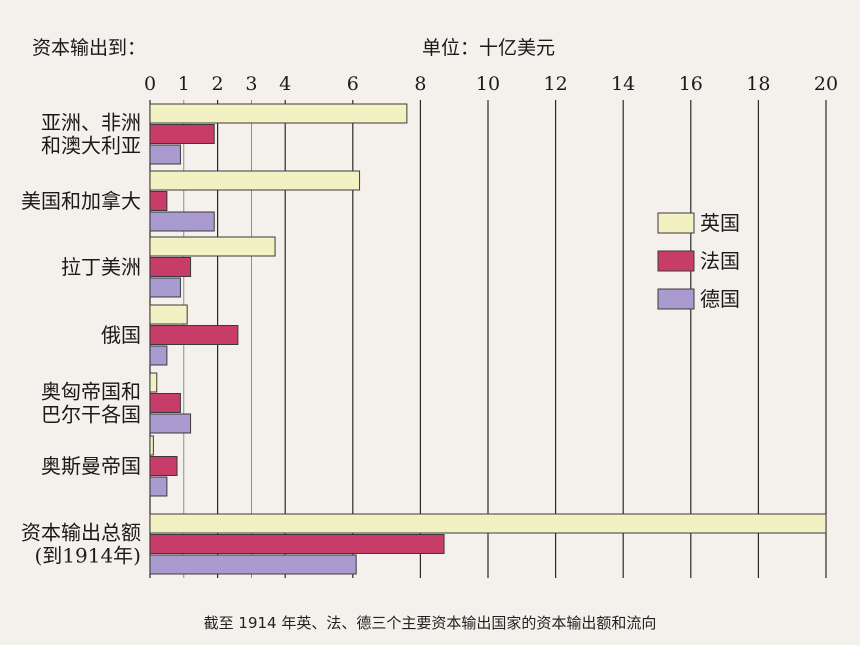  I want to click on category-label: (到1914年), so click(87, 556).